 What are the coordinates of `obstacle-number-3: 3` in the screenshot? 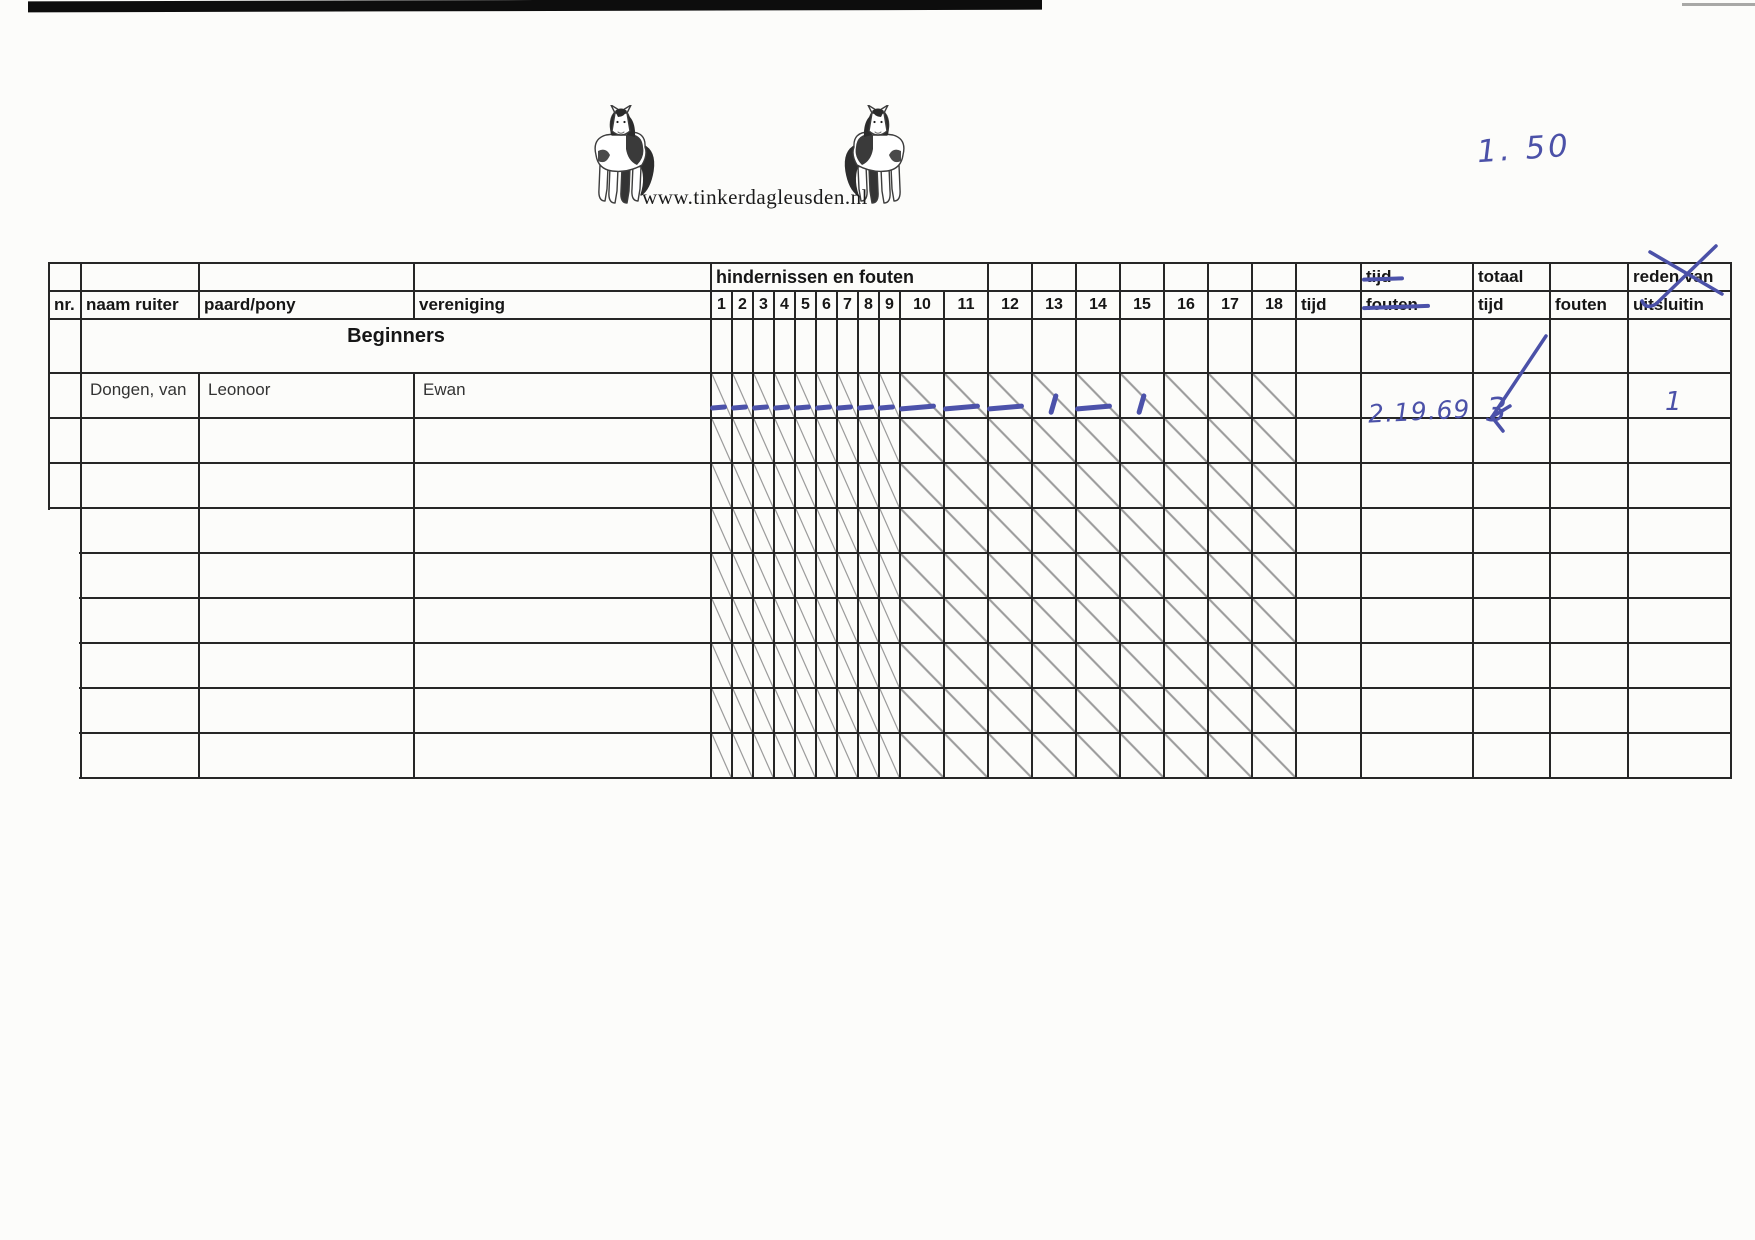 It's located at (763, 305).